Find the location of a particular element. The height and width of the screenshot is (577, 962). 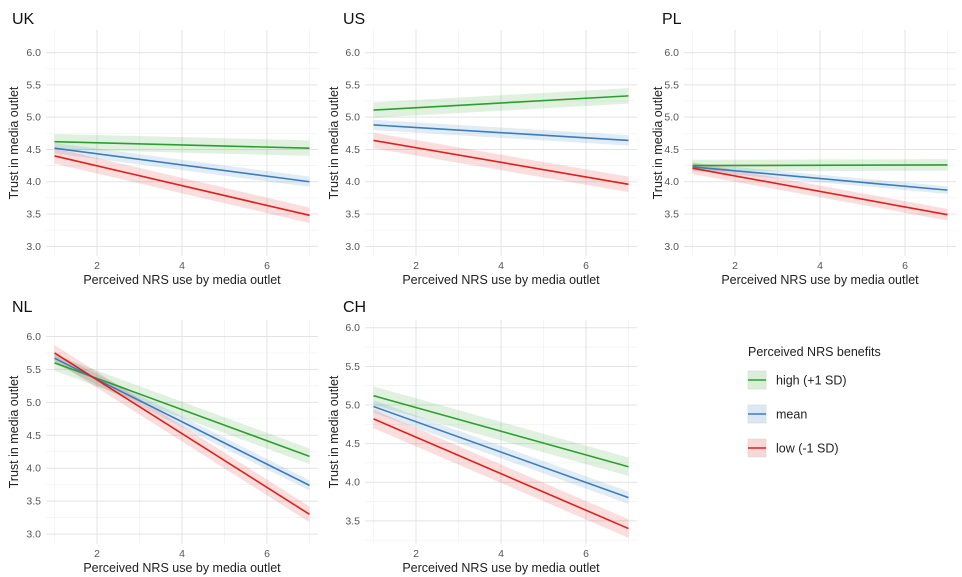

panel-title: CH is located at coordinates (354, 307).